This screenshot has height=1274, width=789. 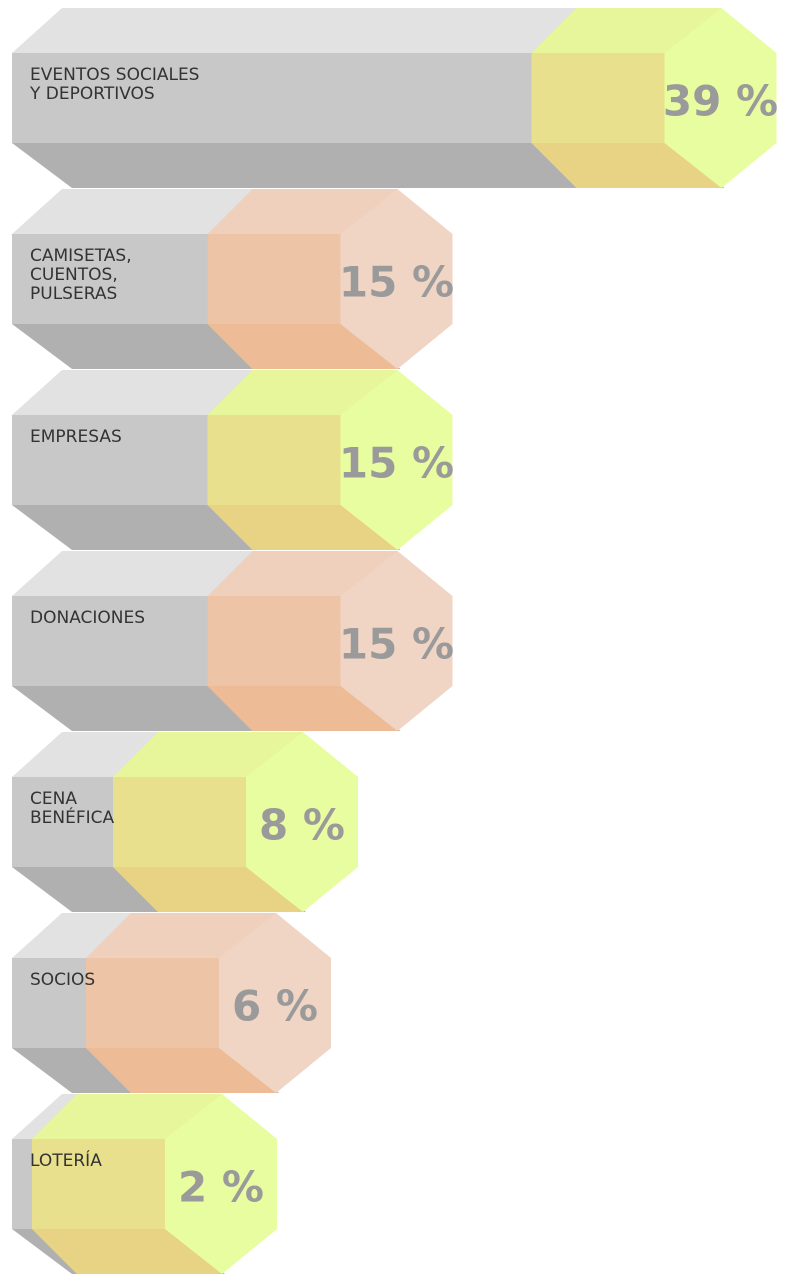 What do you see at coordinates (221, 1187) in the screenshot?
I see `value-label: 2 %` at bounding box center [221, 1187].